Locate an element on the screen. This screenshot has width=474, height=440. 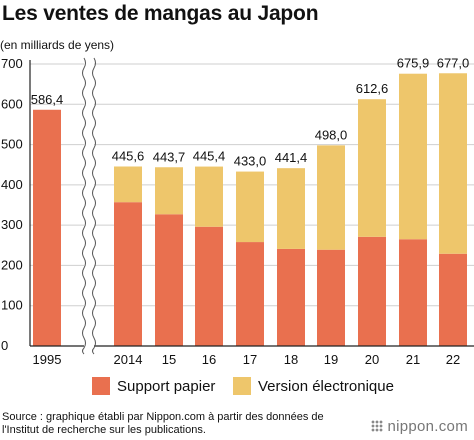
x-tick-label: 19 is located at coordinates (331, 359).